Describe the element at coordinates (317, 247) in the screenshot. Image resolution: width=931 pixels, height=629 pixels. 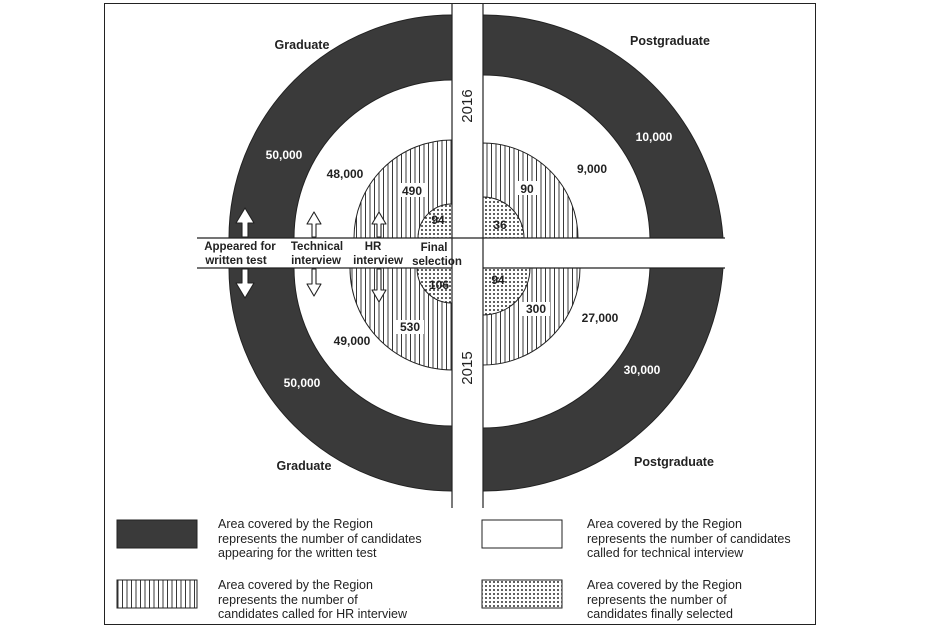
I see `stage-technical-line1: Technical` at that location.